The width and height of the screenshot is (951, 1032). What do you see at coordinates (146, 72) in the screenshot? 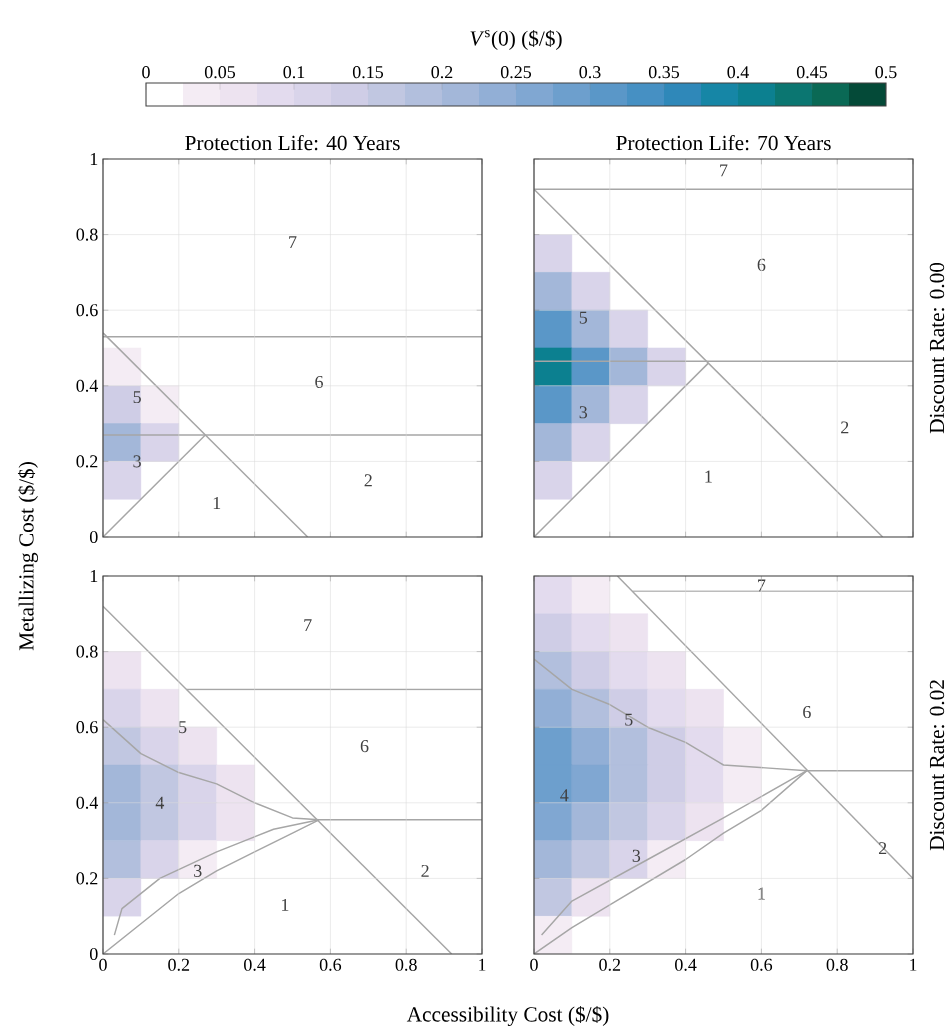
I see `color-bar-label: 0` at bounding box center [146, 72].